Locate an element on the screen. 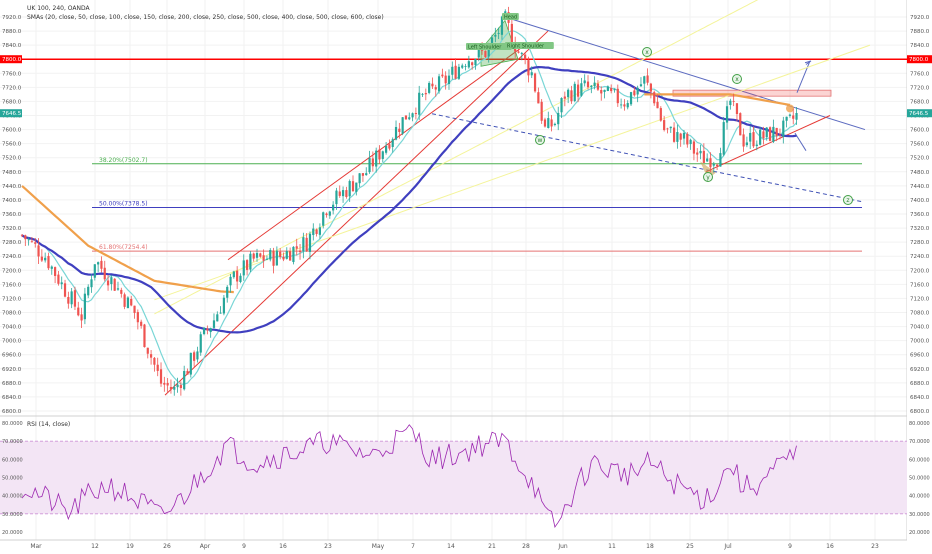 The image size is (932, 554). pattern-label-bg is located at coordinates (489, 46).